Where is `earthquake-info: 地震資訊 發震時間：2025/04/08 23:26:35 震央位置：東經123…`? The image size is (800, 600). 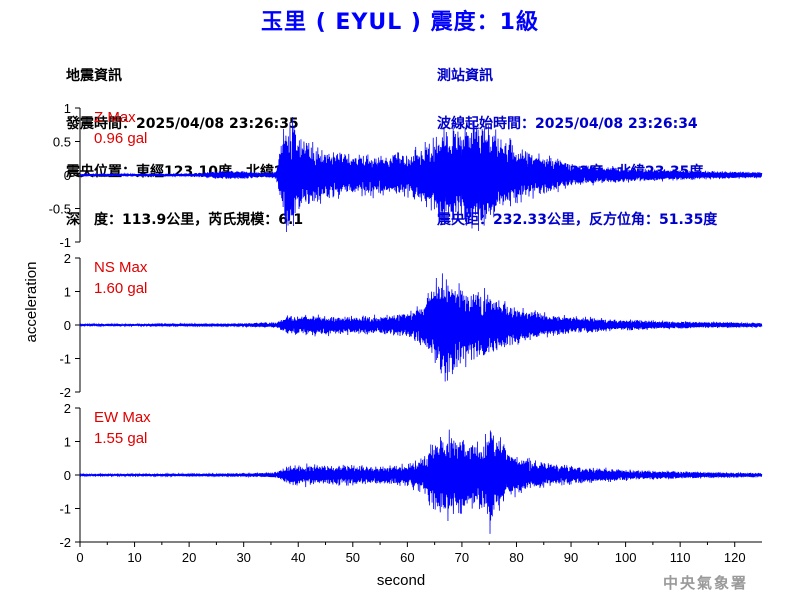
earthquake-info: 地震資訊 發震時間：2025/04/08 23:26:35 震央位置：東經123… is located at coordinates (199, 140).